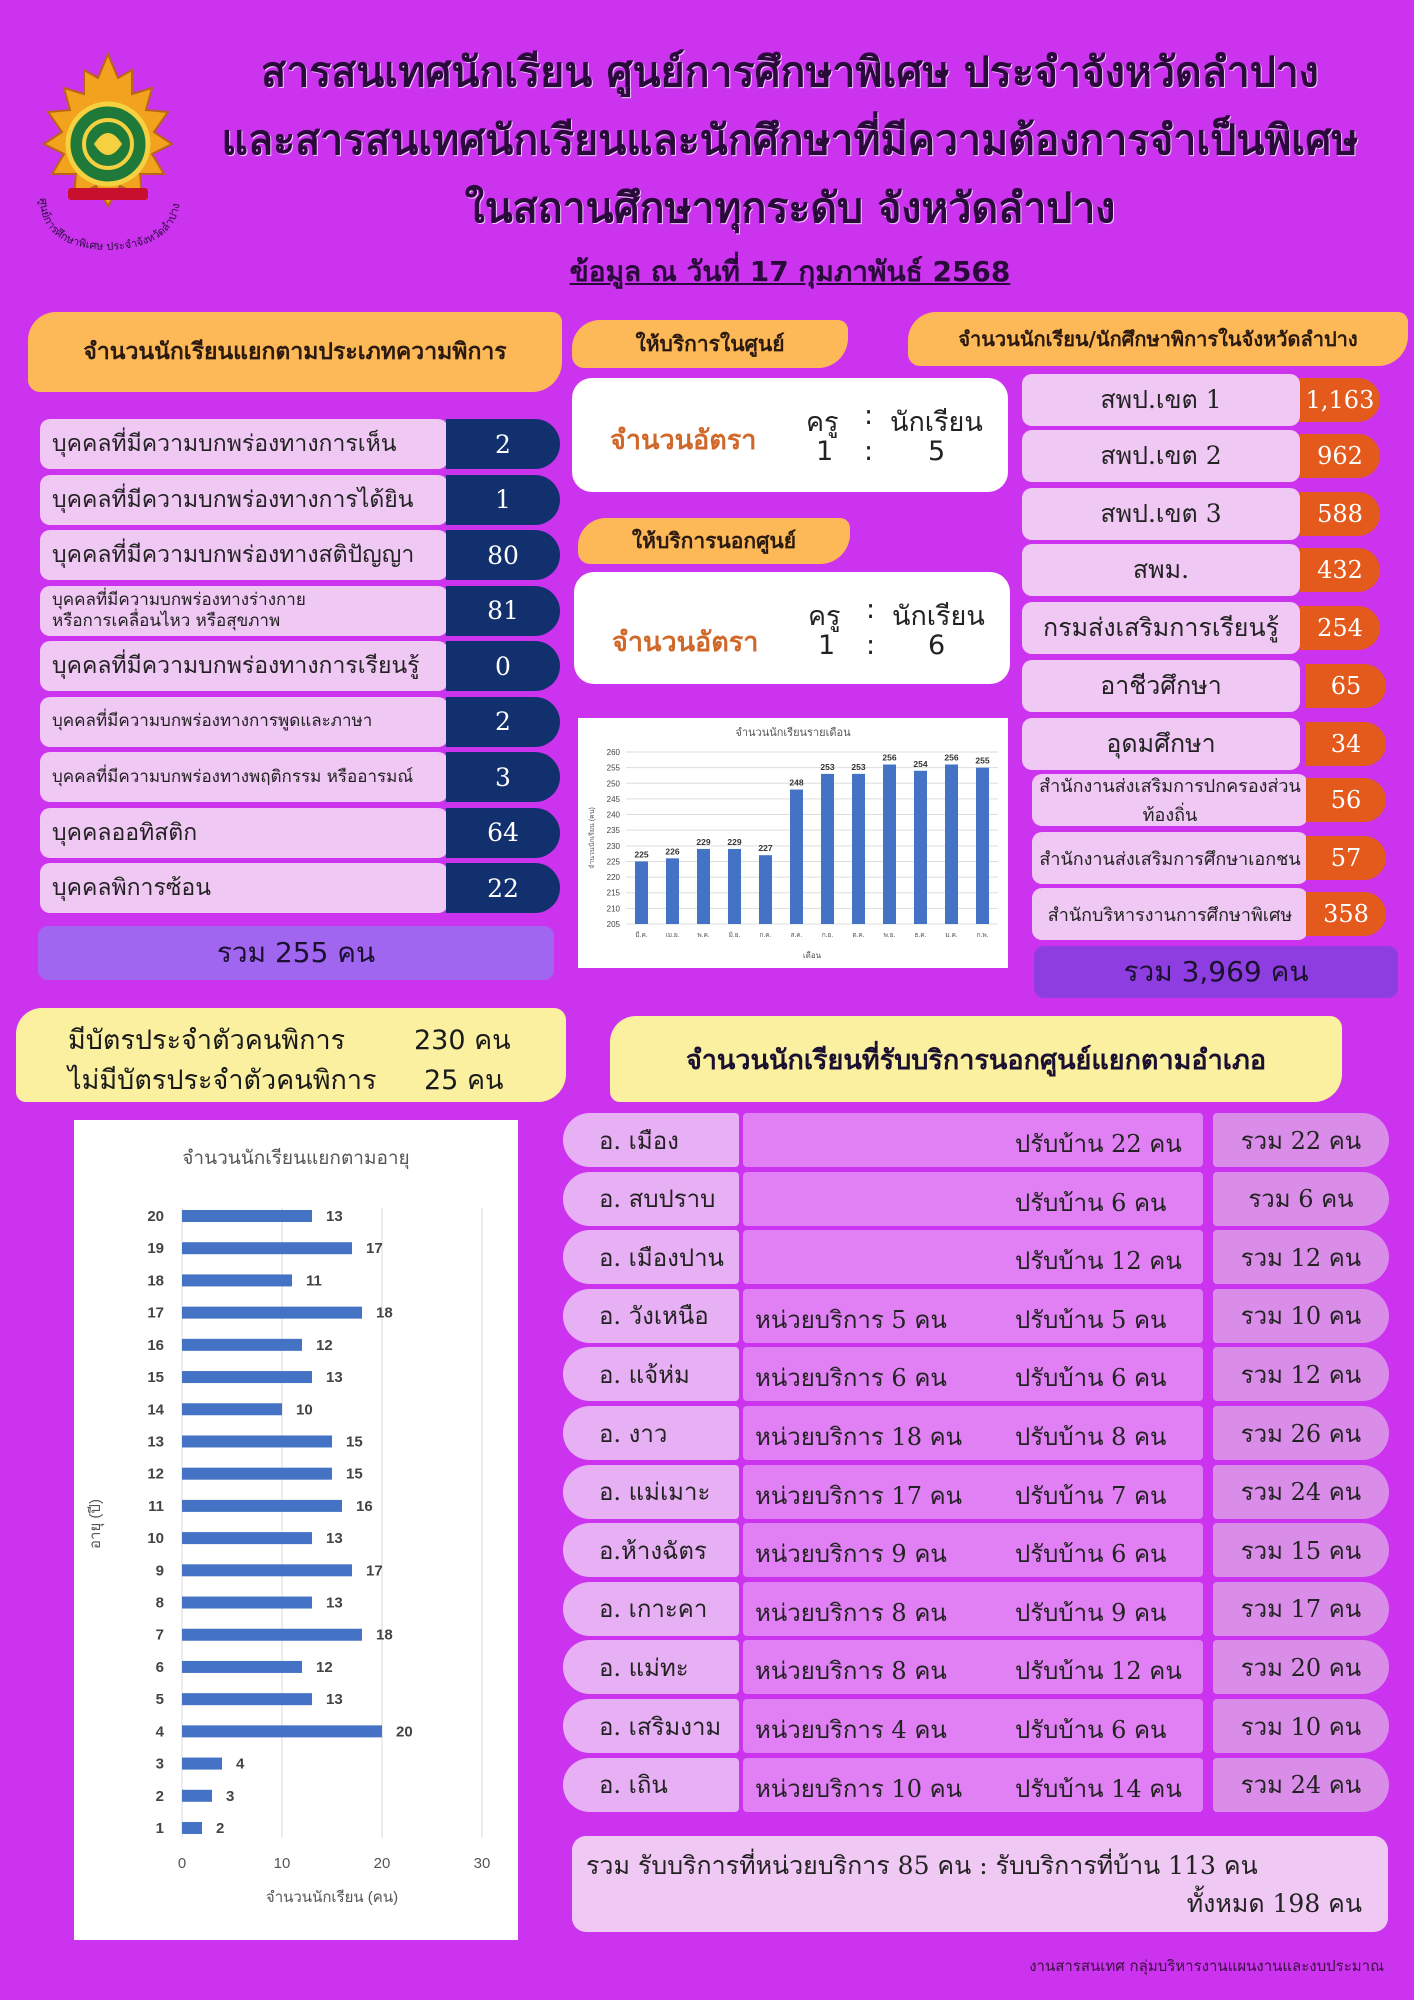 The image size is (1414, 2000). I want to click on district-unit-service: หน่วยบริการ 10 คน, so click(859, 1788).